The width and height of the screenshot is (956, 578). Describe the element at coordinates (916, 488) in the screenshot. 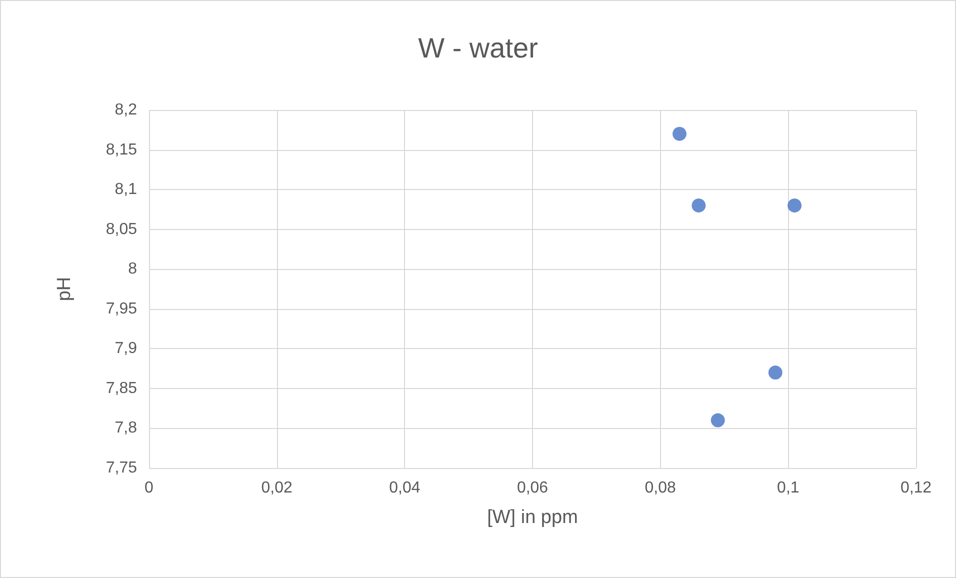

I see `x-tick-label: 0,12` at that location.